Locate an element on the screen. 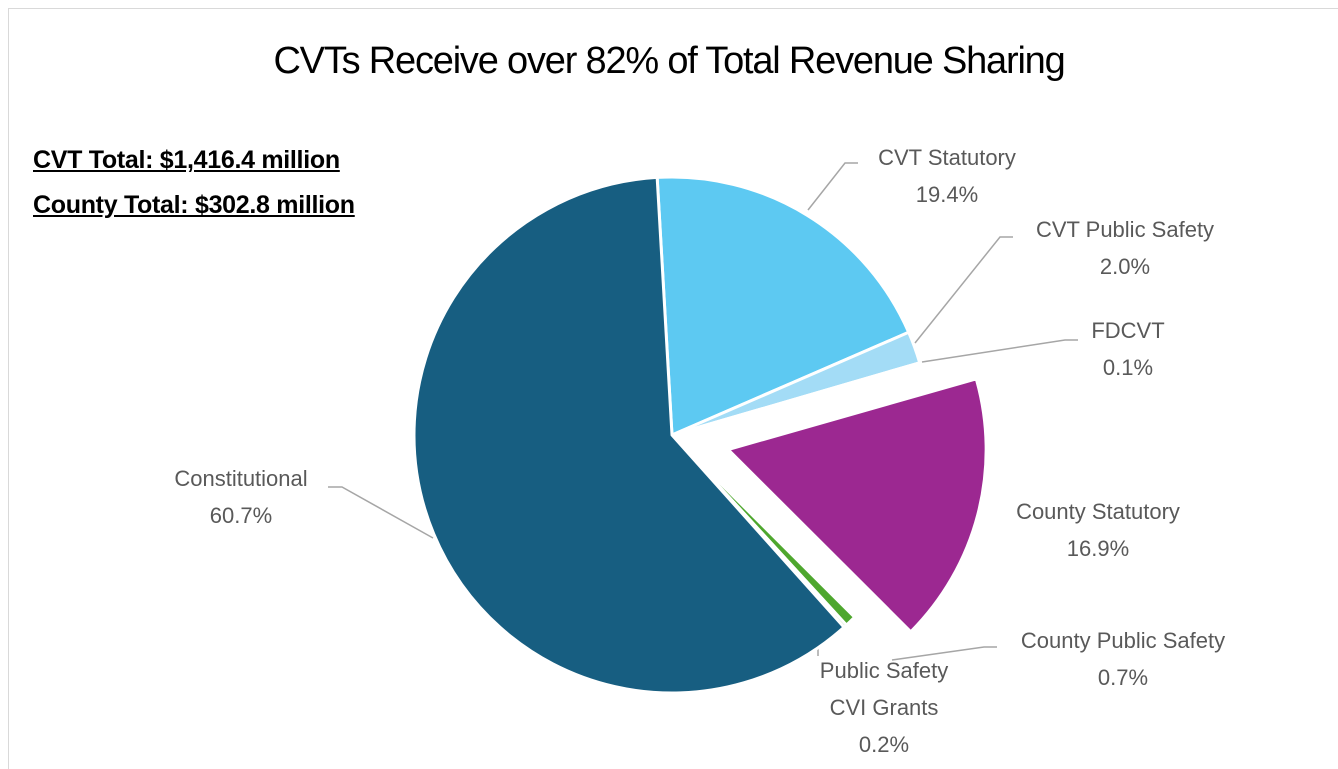  slice-percent: 2.0% is located at coordinates (1125, 266).